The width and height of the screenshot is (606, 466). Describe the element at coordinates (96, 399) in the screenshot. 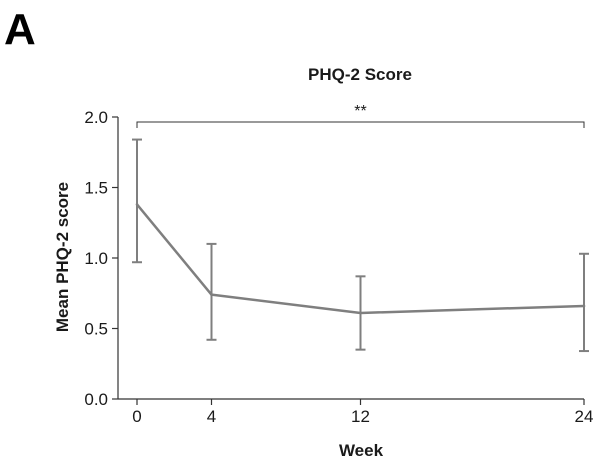

I see `y-tick-label: 0.0` at that location.